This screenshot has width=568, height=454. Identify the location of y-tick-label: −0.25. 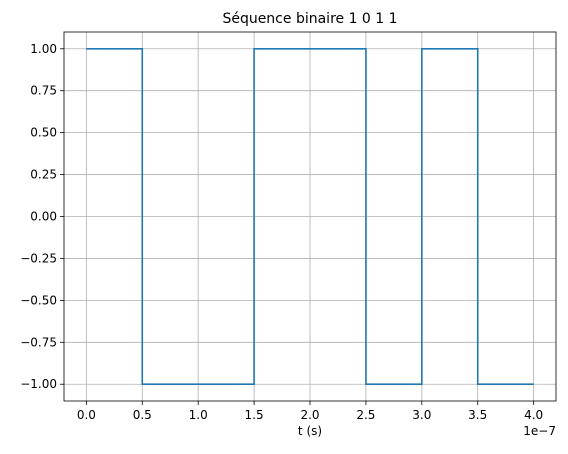
(38, 258).